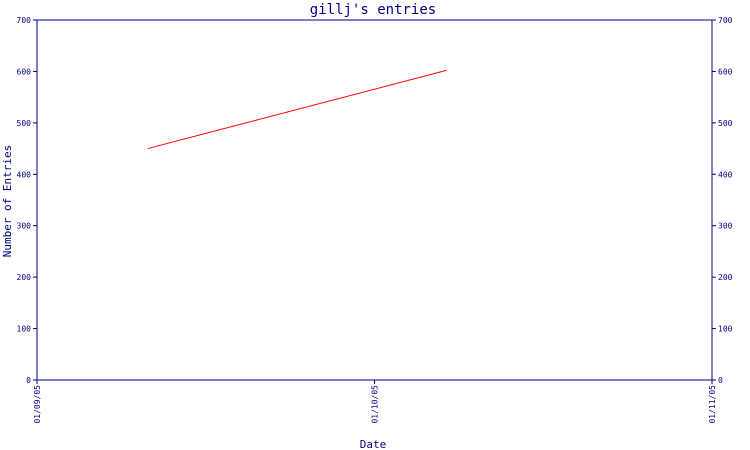 This screenshot has width=750, height=450. What do you see at coordinates (37, 404) in the screenshot?
I see `x-tick-label: 01/09/05` at bounding box center [37, 404].